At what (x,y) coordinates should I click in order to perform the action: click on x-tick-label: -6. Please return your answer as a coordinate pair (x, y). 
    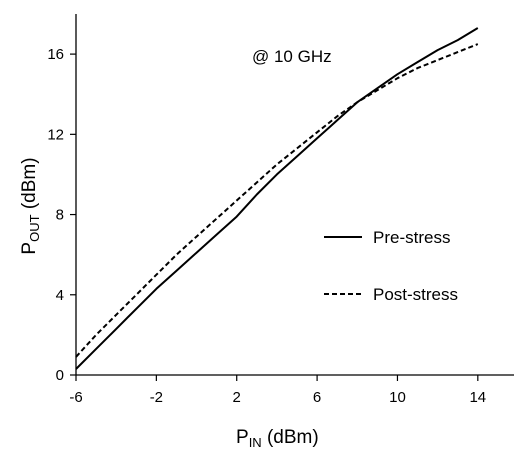
    Looking at the image, I should click on (75, 397).